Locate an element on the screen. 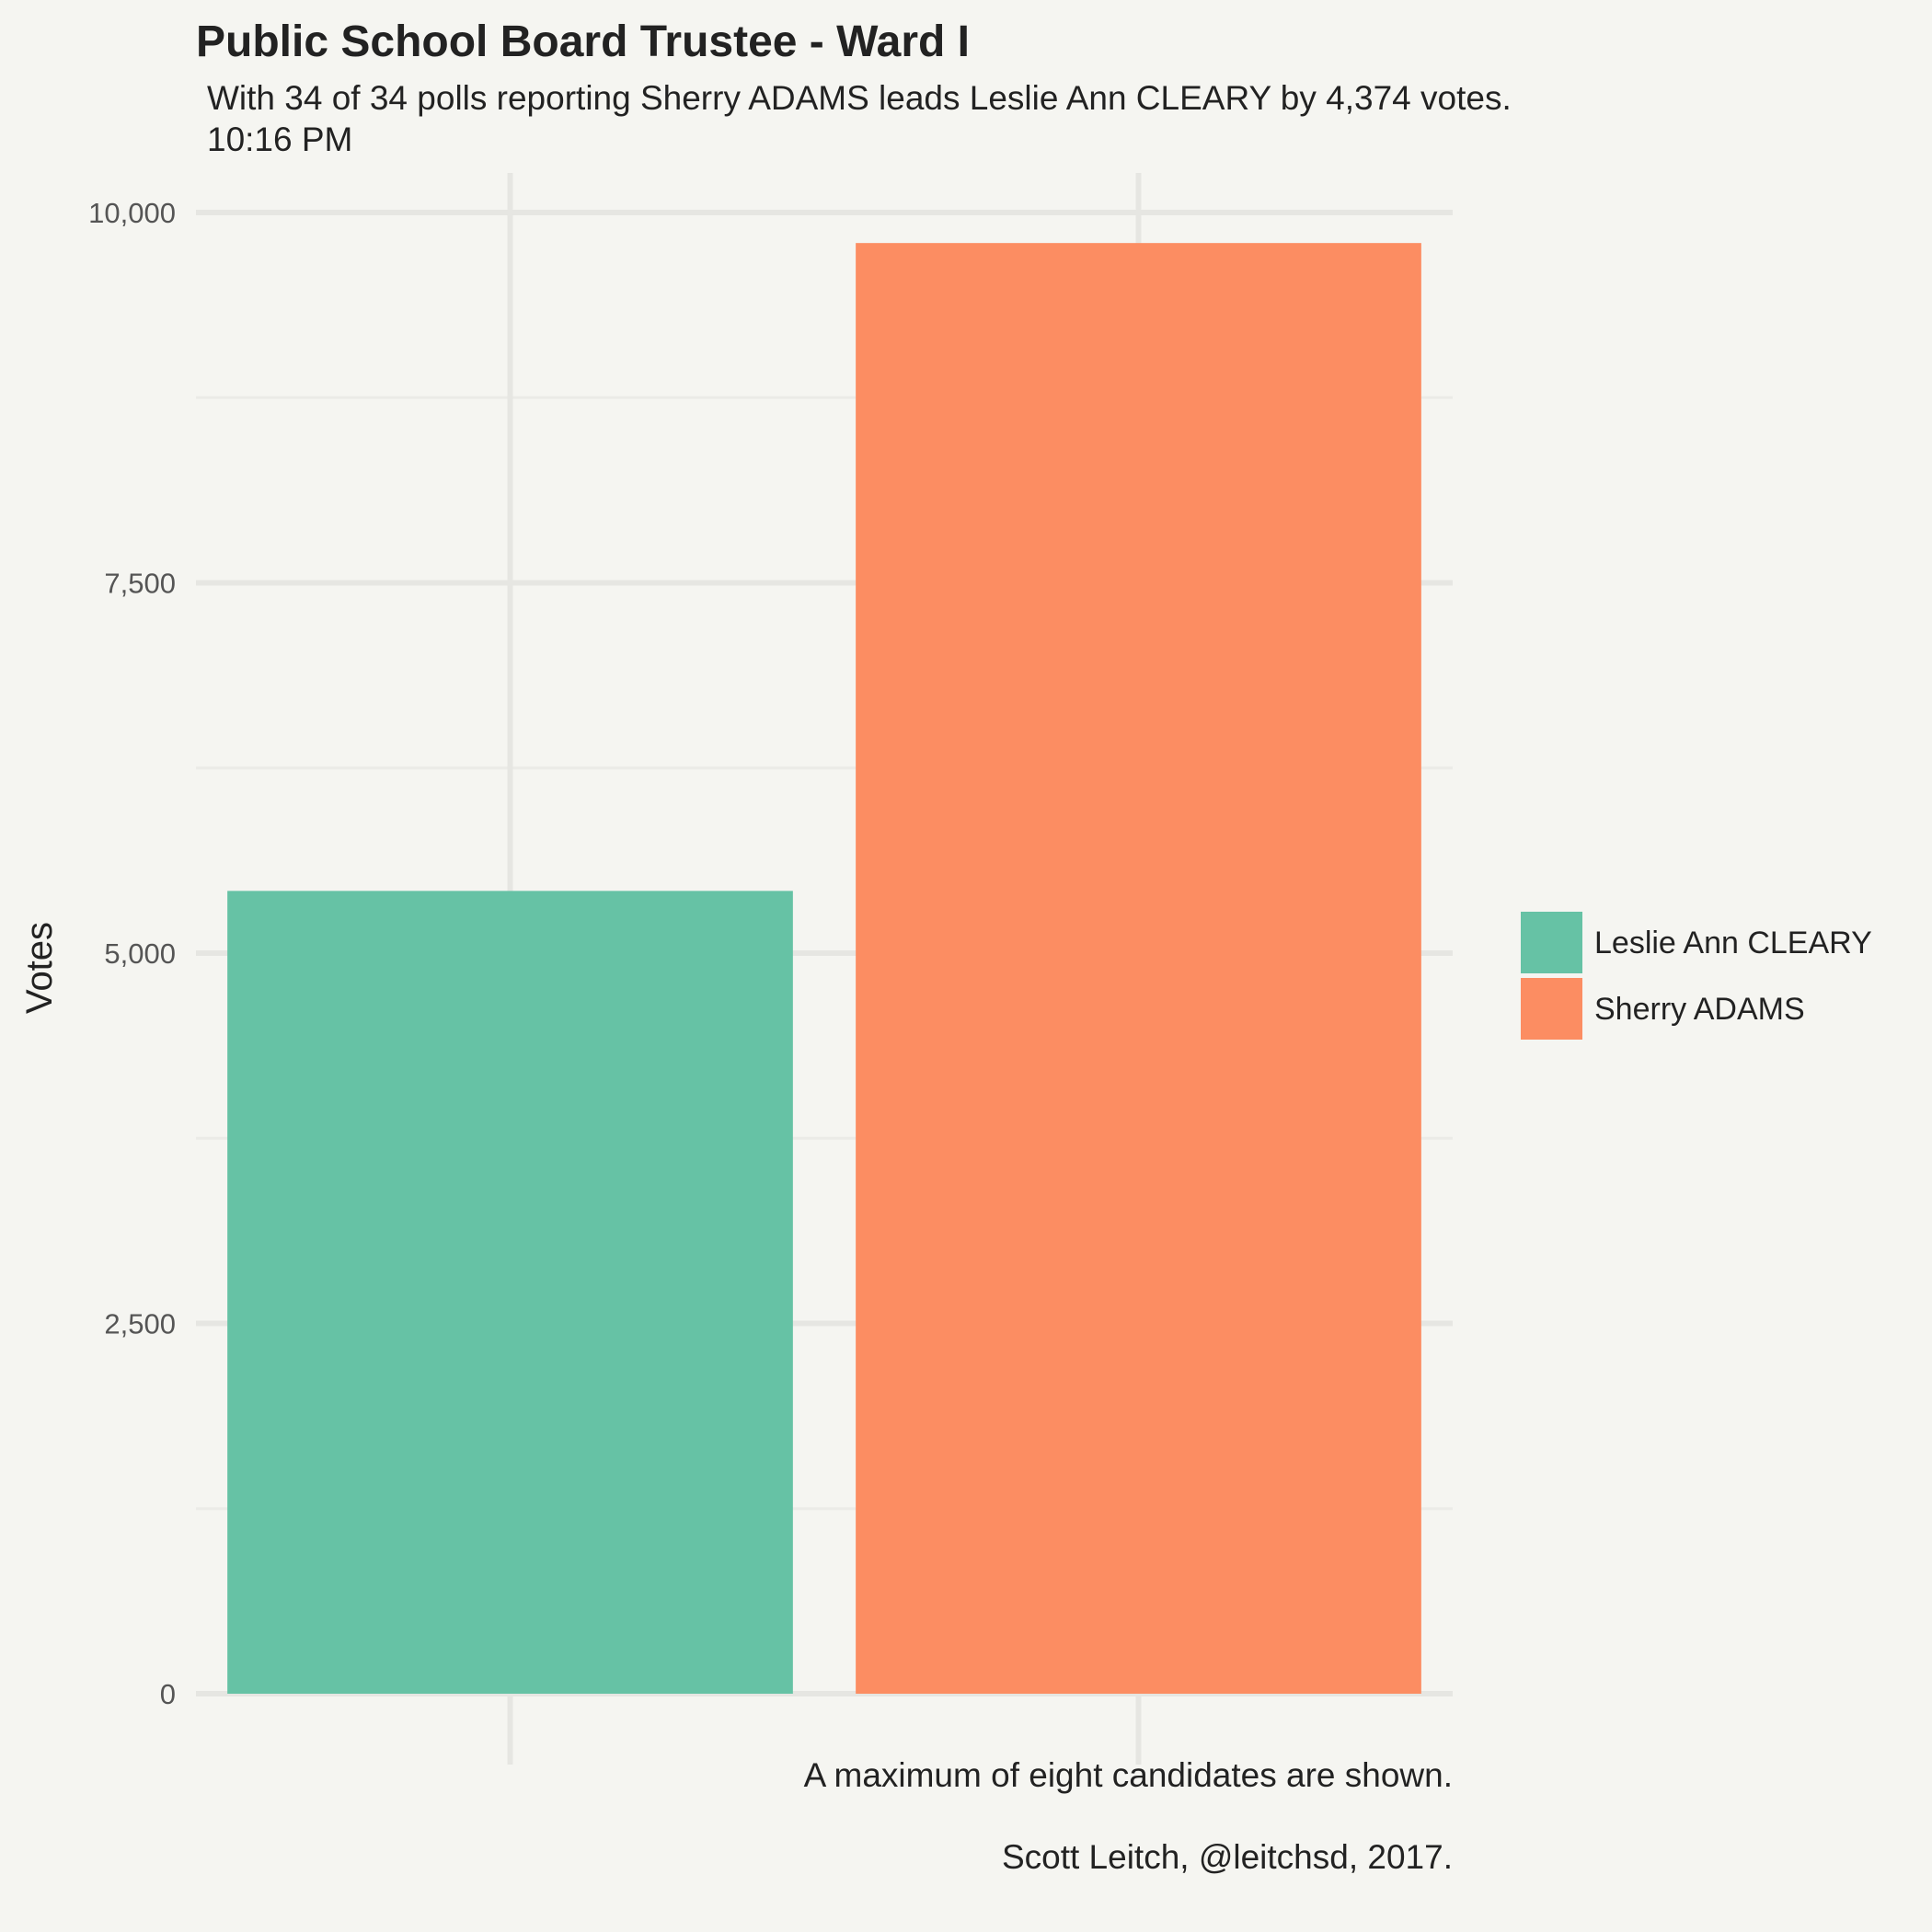 The width and height of the screenshot is (1932, 1932). y-tick-label: 10,000 is located at coordinates (132, 213).